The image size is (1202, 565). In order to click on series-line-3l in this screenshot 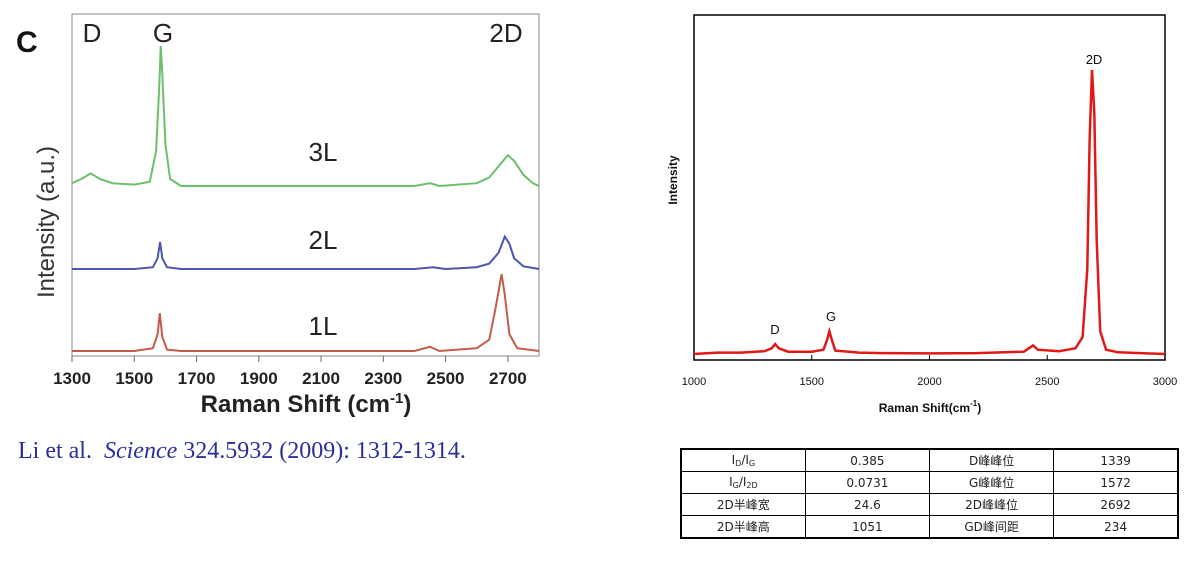, I will do `click(305, 116)`.